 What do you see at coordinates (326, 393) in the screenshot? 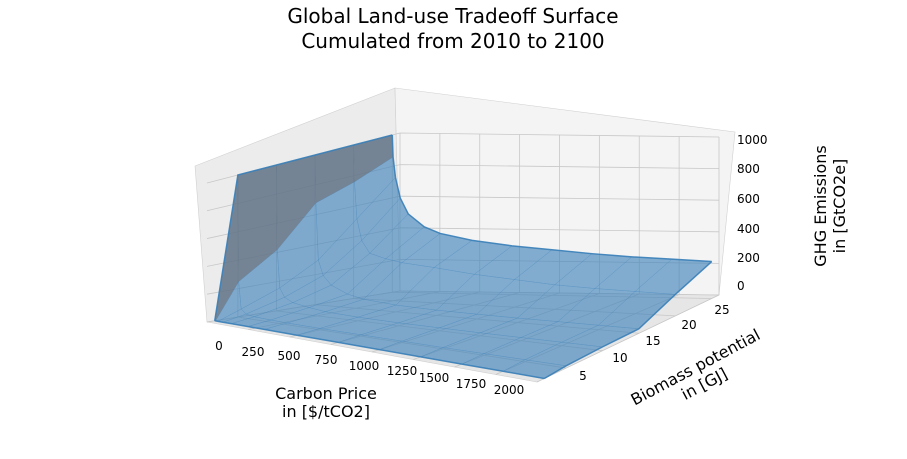
I see `x-axis-label-line1: Carbon Price` at bounding box center [326, 393].